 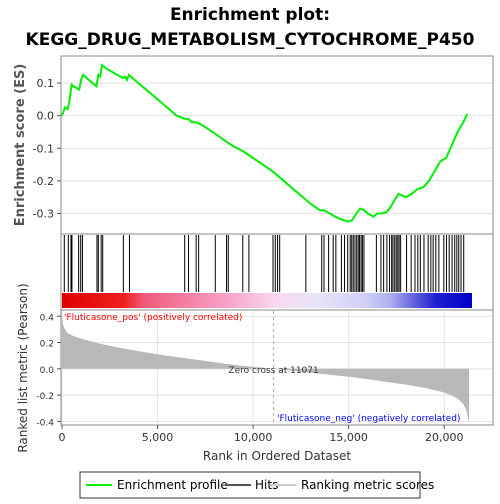 I want to click on metric-y-ticks: 0.4 0.2 0.0 -0.2 -0.4, so click(x=48, y=370).